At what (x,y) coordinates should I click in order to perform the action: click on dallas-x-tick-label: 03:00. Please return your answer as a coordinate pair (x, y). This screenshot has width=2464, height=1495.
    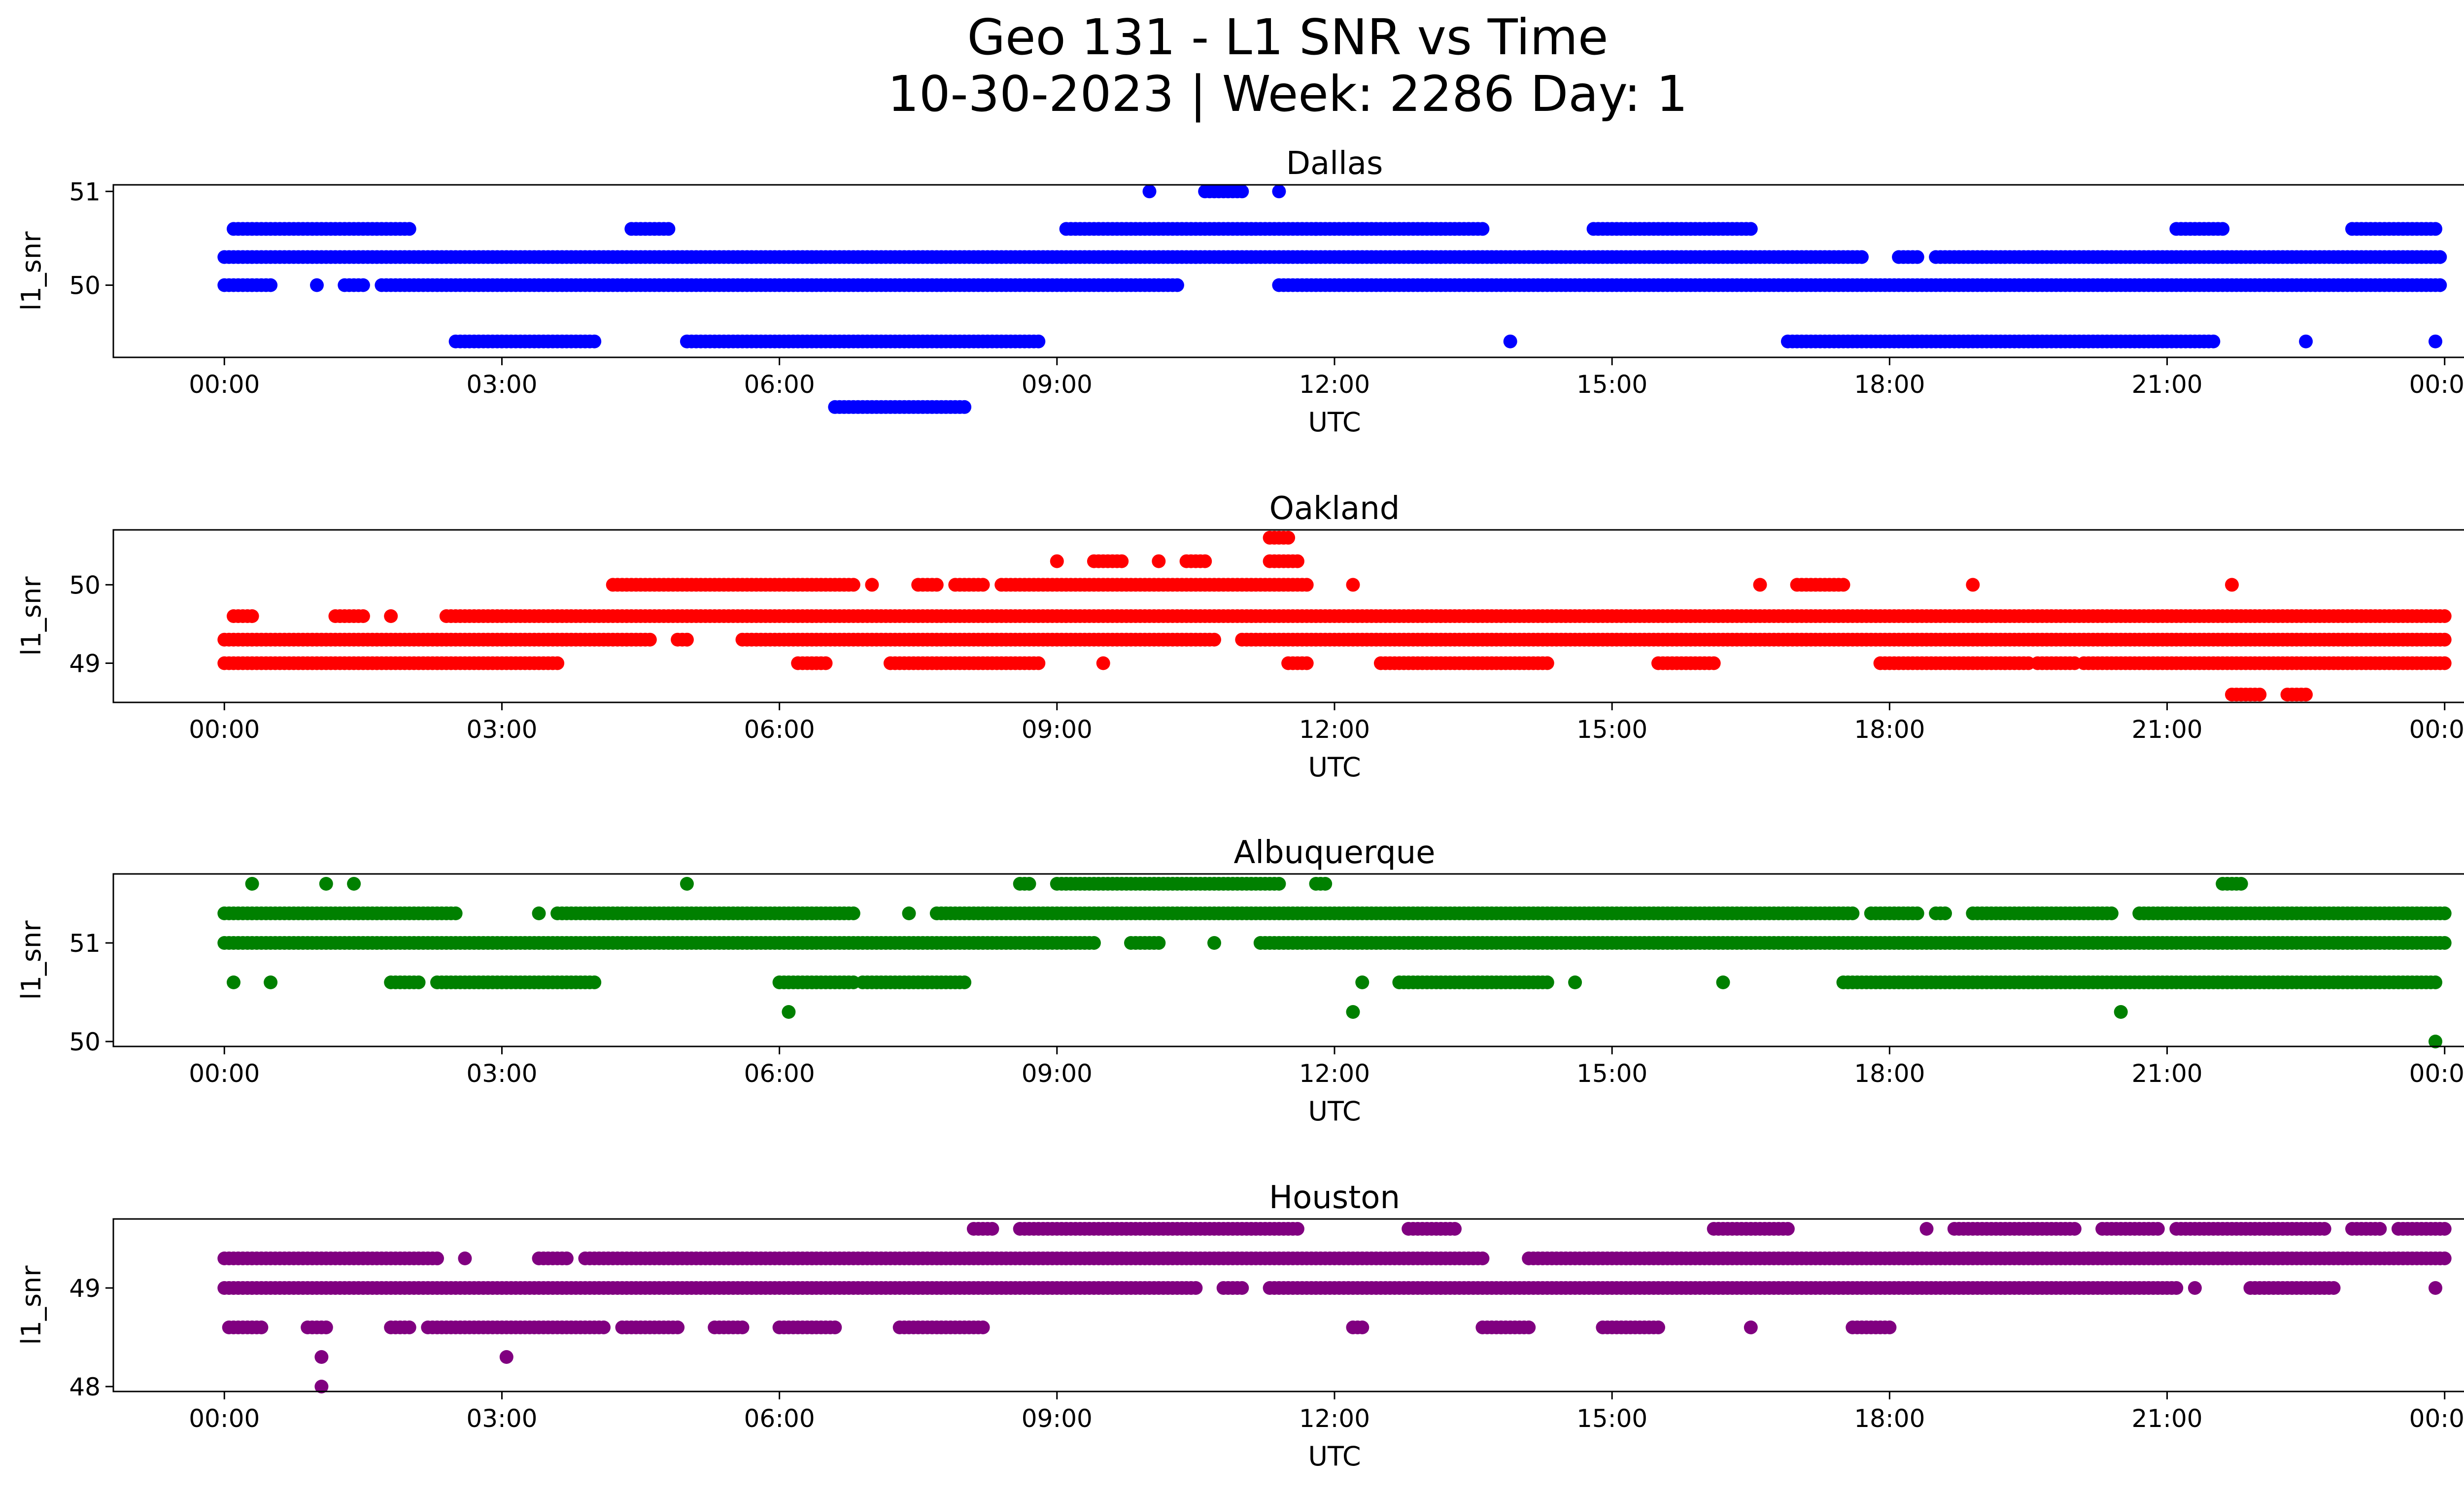
    Looking at the image, I should click on (501, 384).